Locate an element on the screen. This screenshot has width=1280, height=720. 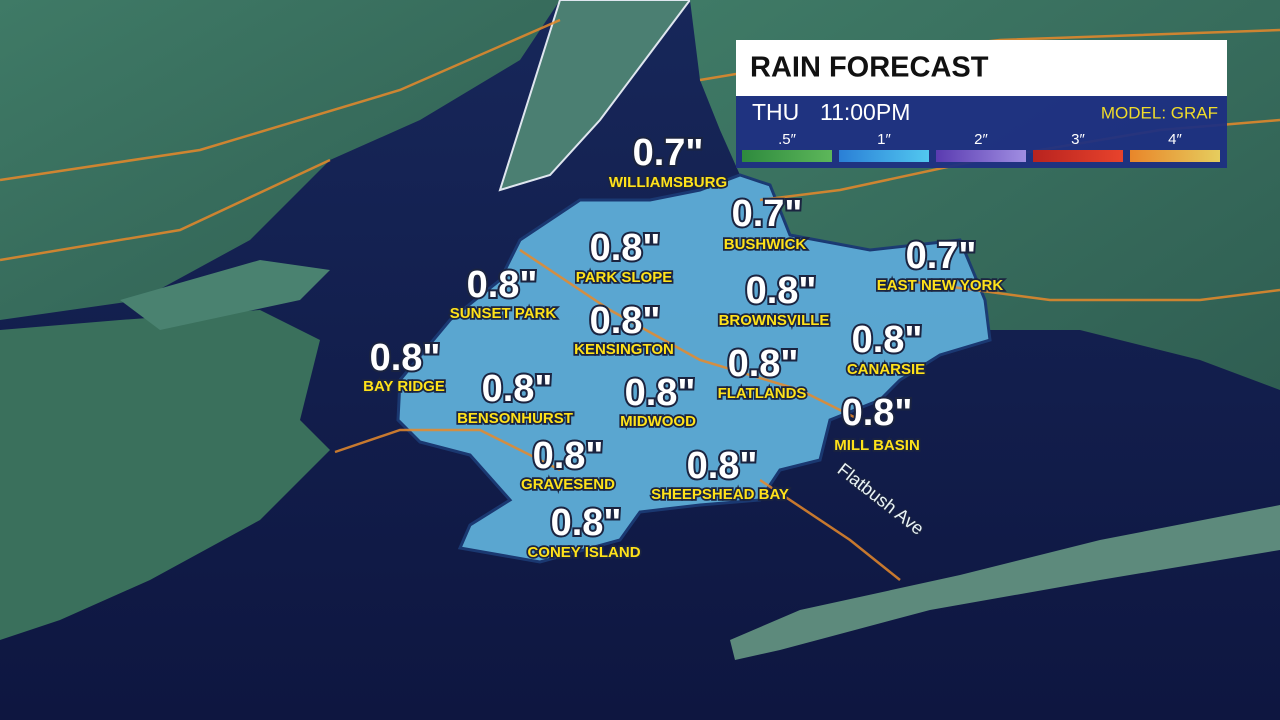
location-name: MILL BASIN is located at coordinates (877, 445).